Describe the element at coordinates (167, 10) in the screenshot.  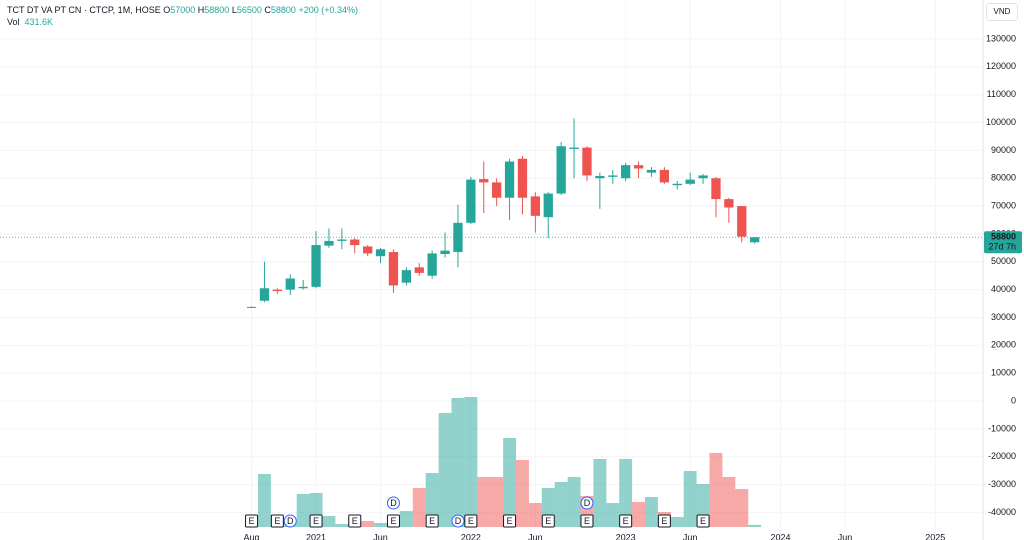
I see `ohlc-label: O` at that location.